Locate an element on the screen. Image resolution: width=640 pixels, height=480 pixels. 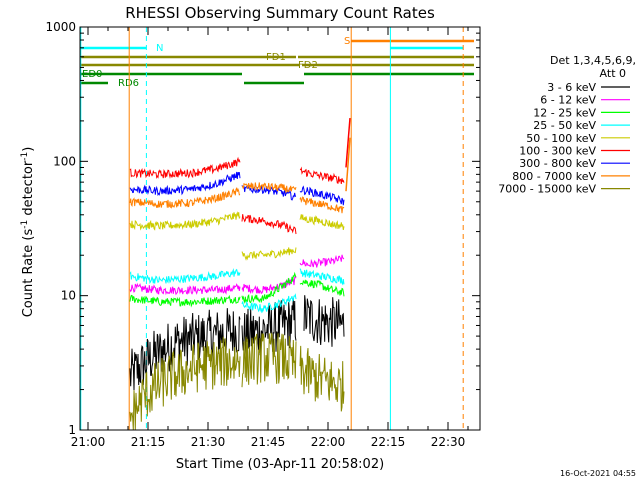
legend-entry-label: 25 - 50 keV is located at coordinates (564, 125).